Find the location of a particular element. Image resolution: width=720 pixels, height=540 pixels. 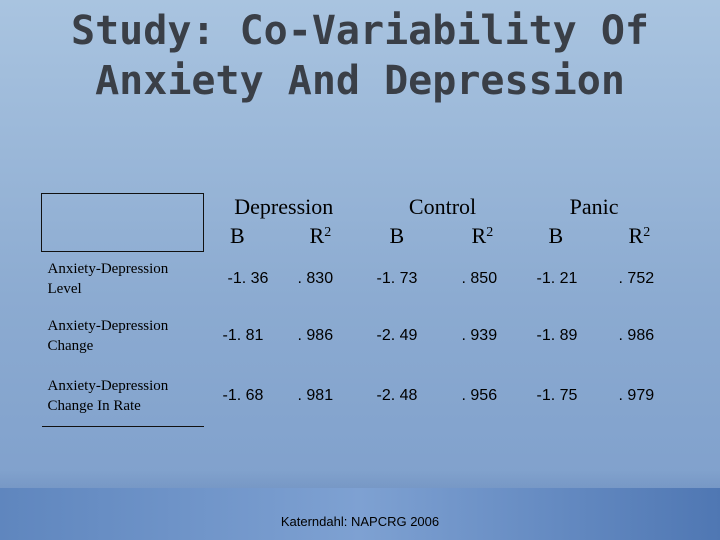

group-header-panic: Panic is located at coordinates (594, 206).